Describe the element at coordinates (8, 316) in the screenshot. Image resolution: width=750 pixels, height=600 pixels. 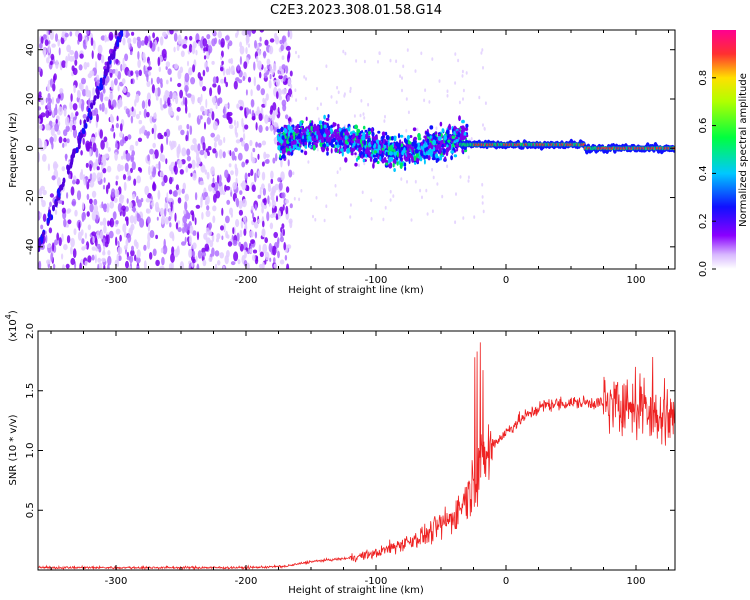
I see `snr-multiplier-exp: 4` at that location.